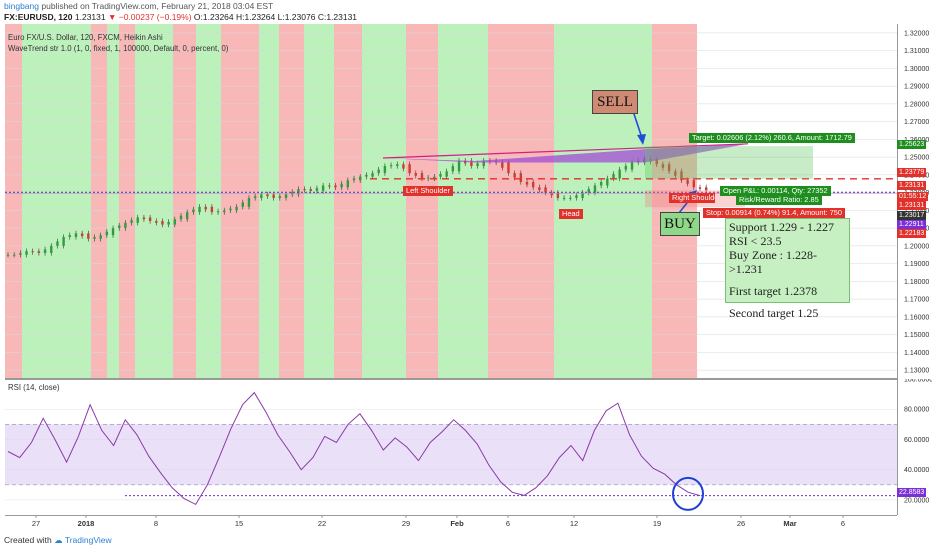 The width and height of the screenshot is (932, 550). What do you see at coordinates (911, 224) in the screenshot?
I see `price-tag: 1.22911` at bounding box center [911, 224].